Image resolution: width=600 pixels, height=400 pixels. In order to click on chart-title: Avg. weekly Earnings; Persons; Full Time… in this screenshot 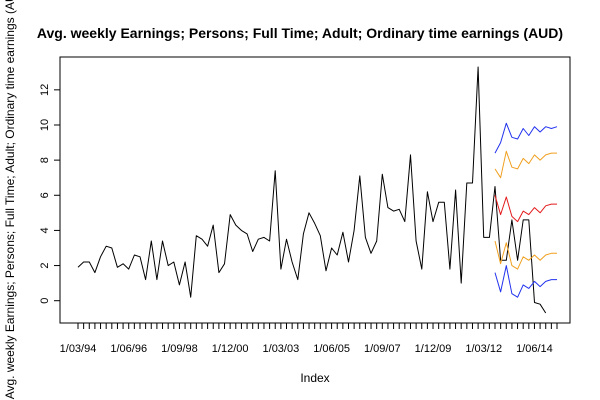, I will do `click(300, 33)`.